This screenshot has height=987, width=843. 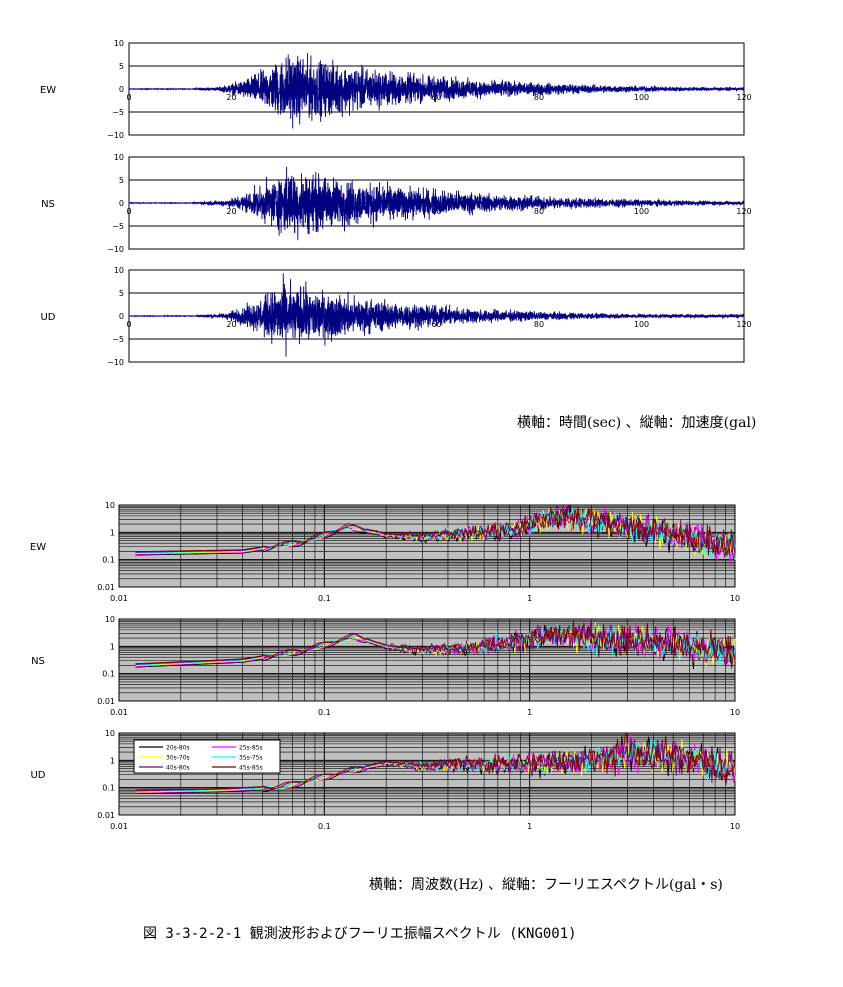 I want to click on plot-frame, so click(x=427, y=546).